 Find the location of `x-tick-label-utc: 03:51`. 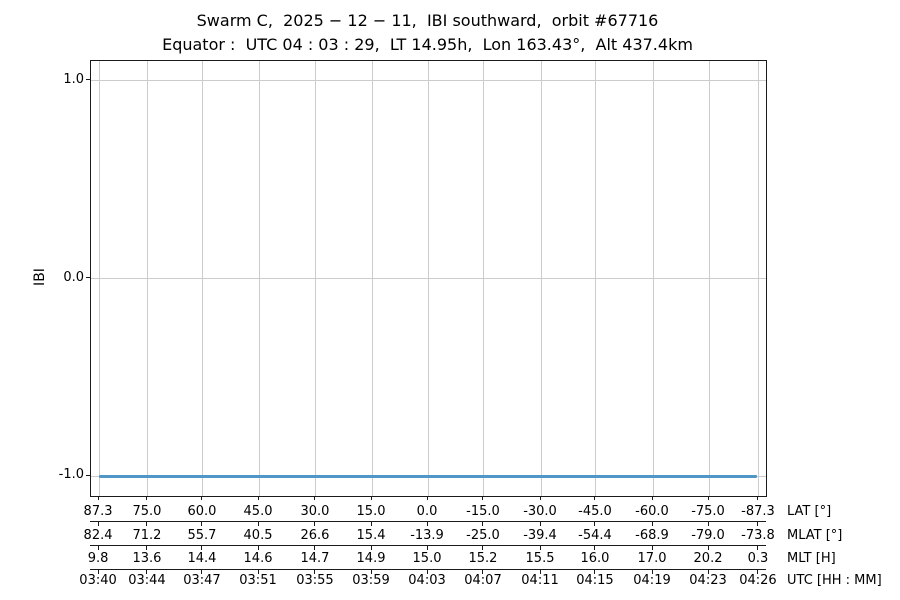

x-tick-label-utc: 03:51 is located at coordinates (258, 580).